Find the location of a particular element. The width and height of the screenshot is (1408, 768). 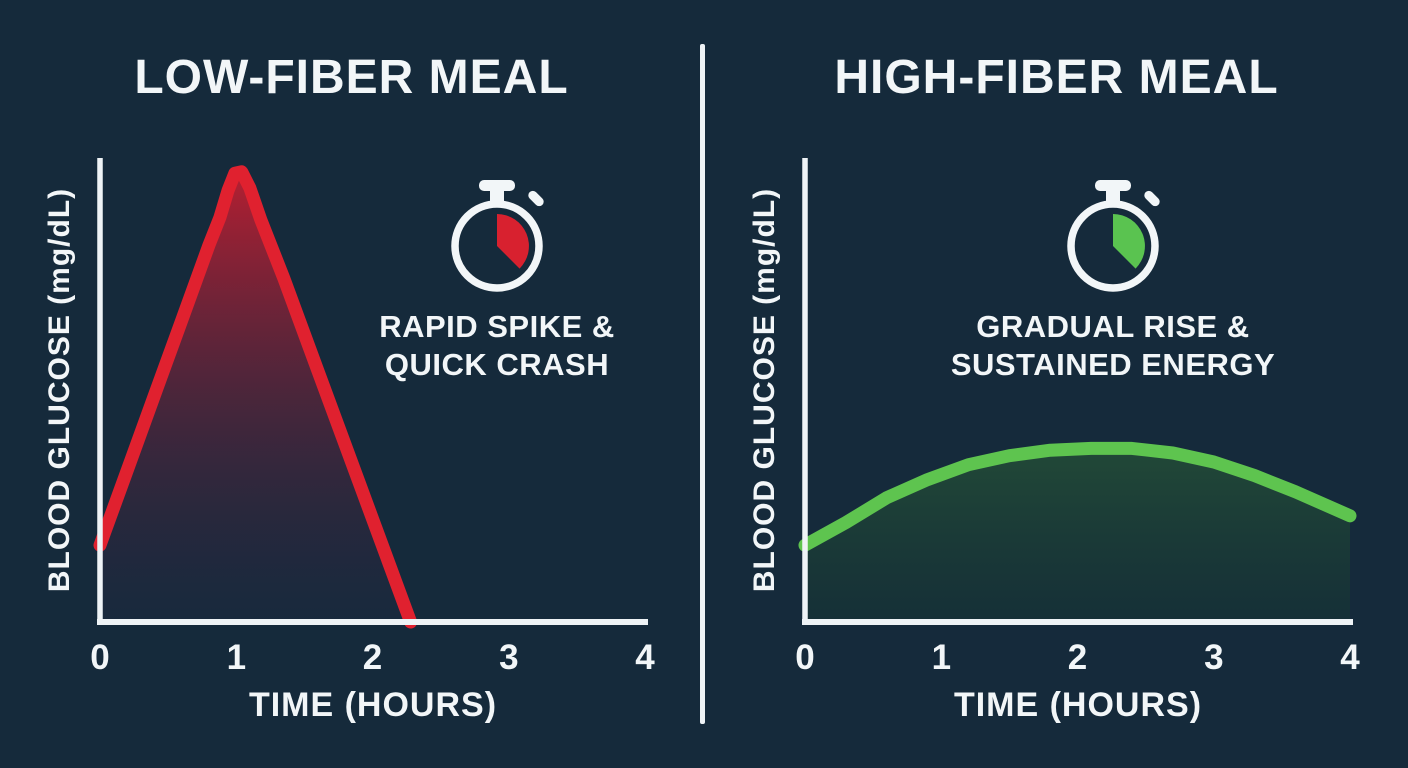

annotation-block: GRADUAL RISE & SUSTAINED ENERGY is located at coordinates (1113, 281).